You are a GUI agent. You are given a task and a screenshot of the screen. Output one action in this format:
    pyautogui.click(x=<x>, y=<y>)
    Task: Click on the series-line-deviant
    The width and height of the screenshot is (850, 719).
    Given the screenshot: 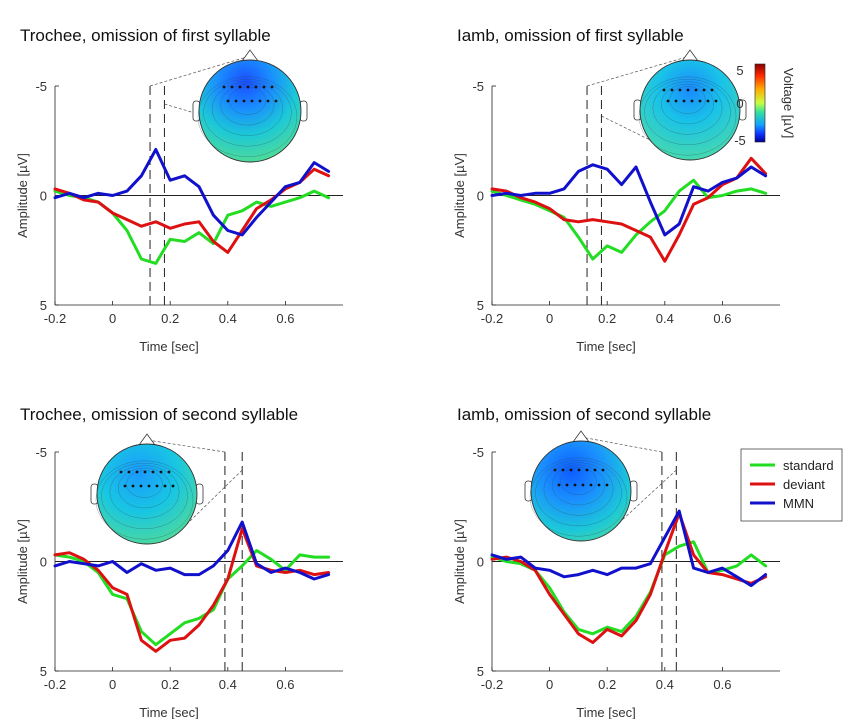 What is the action you would take?
    pyautogui.click(x=629, y=209)
    